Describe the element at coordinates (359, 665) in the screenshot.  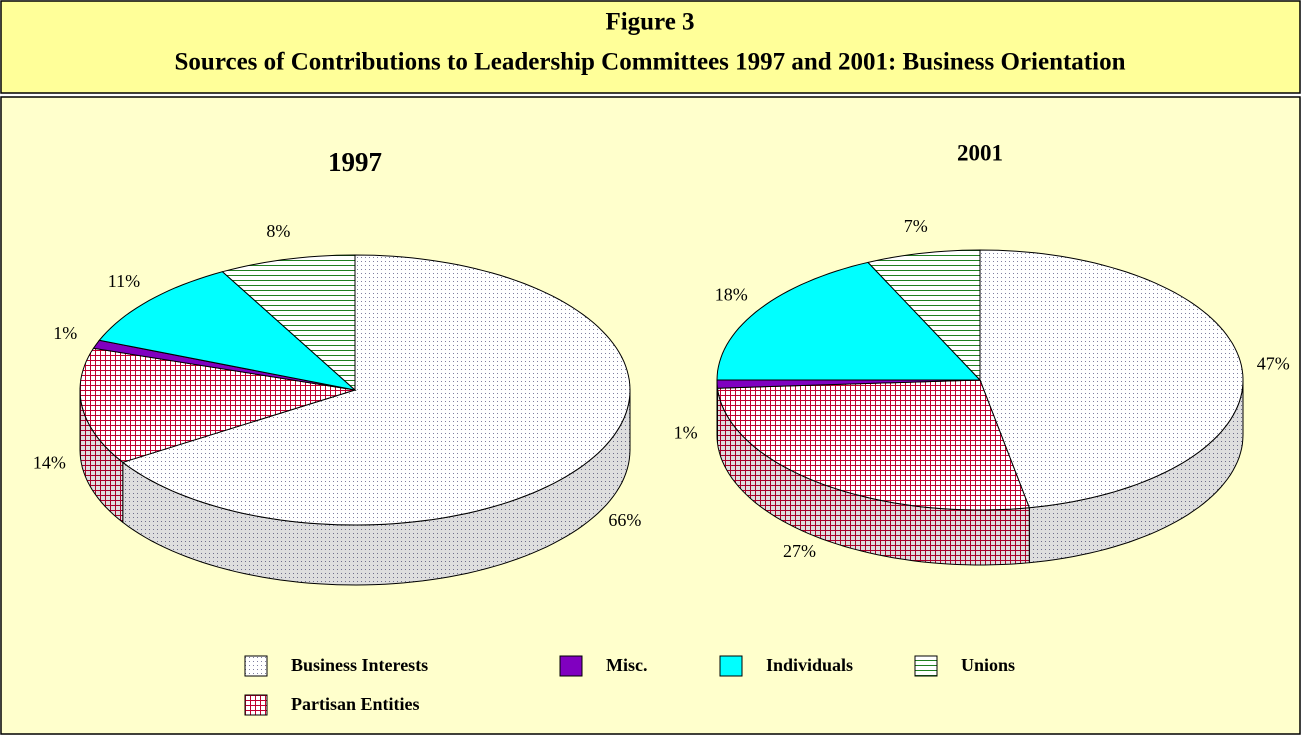
I see `legend-label: Business Interests` at that location.